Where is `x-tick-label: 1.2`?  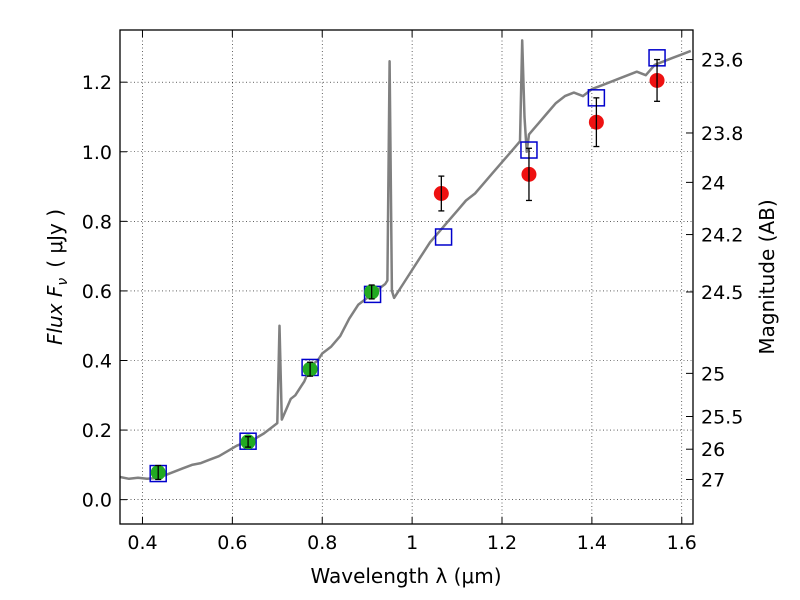
x-tick-label: 1.2 is located at coordinates (502, 543).